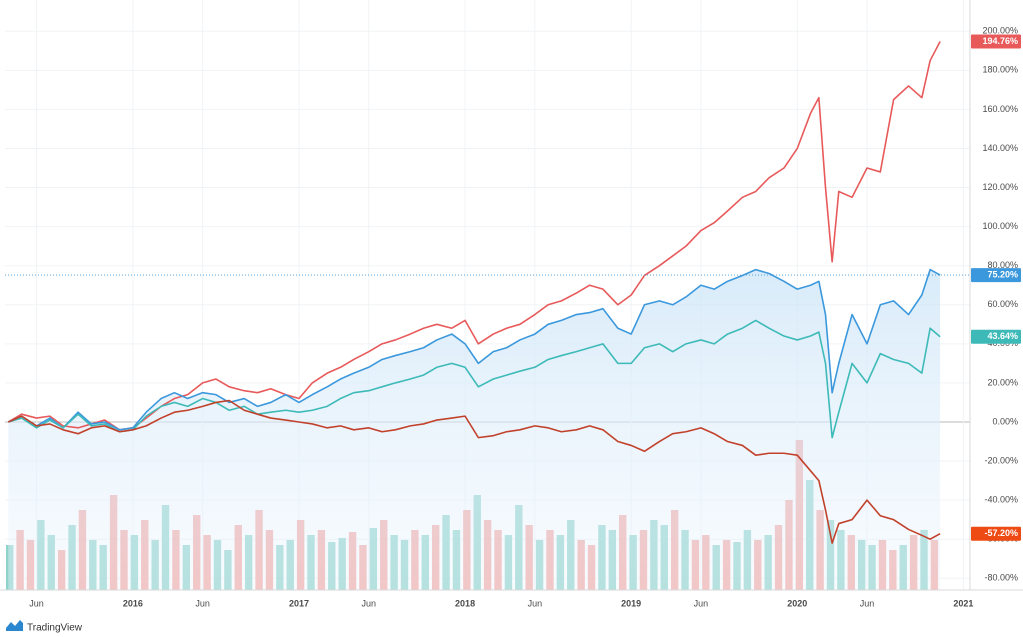 This screenshot has height=637, width=1023. Describe the element at coordinates (1000, 31) in the screenshot. I see `y-tick-label: 200.00%` at that location.